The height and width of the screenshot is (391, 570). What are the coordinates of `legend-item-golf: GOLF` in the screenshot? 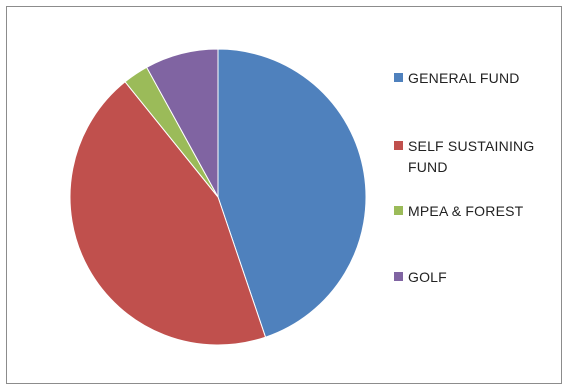 It's located at (420, 277).